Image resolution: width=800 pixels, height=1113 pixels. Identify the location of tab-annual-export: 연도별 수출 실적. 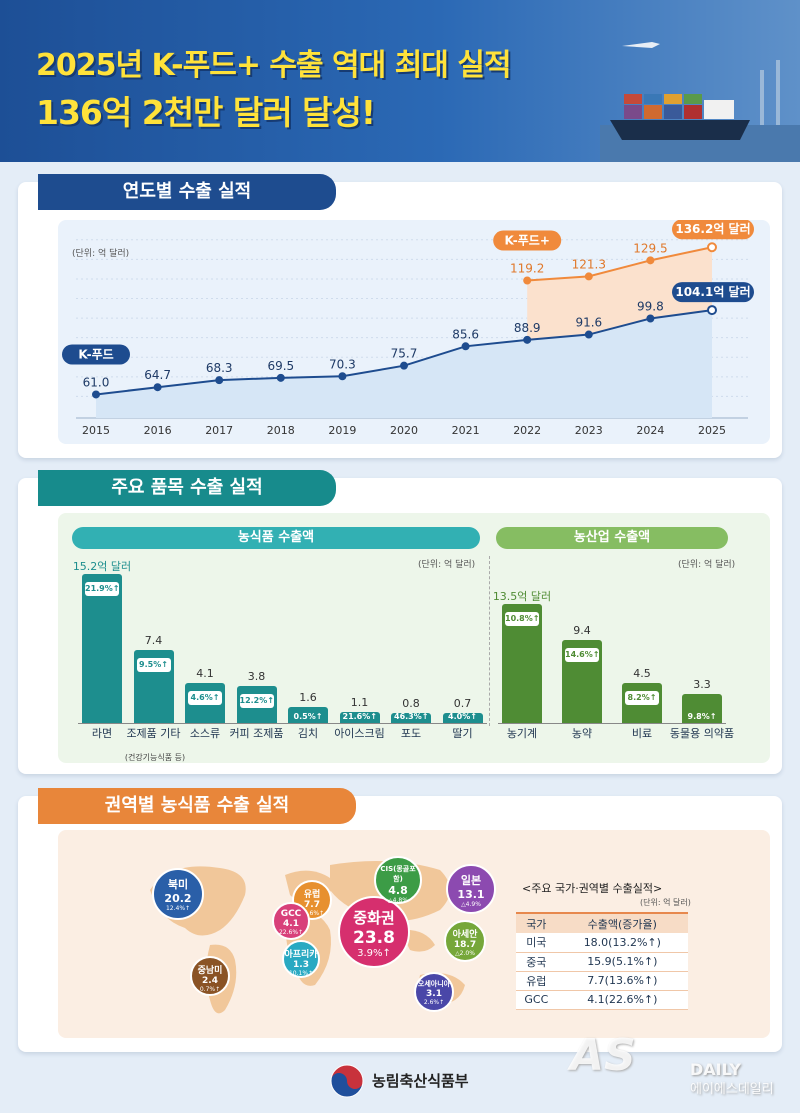
(187, 192).